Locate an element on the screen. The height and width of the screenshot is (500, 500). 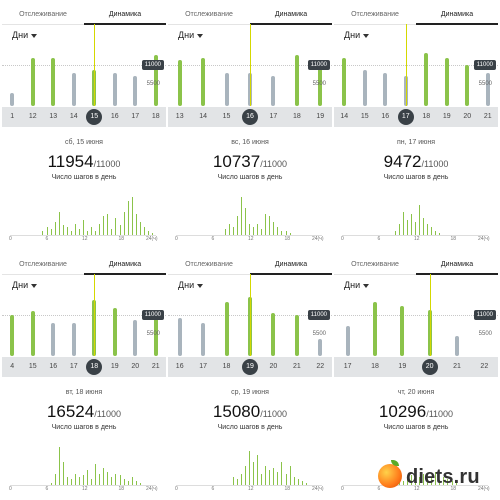
selected-day: 15 is located at coordinates (94, 117).